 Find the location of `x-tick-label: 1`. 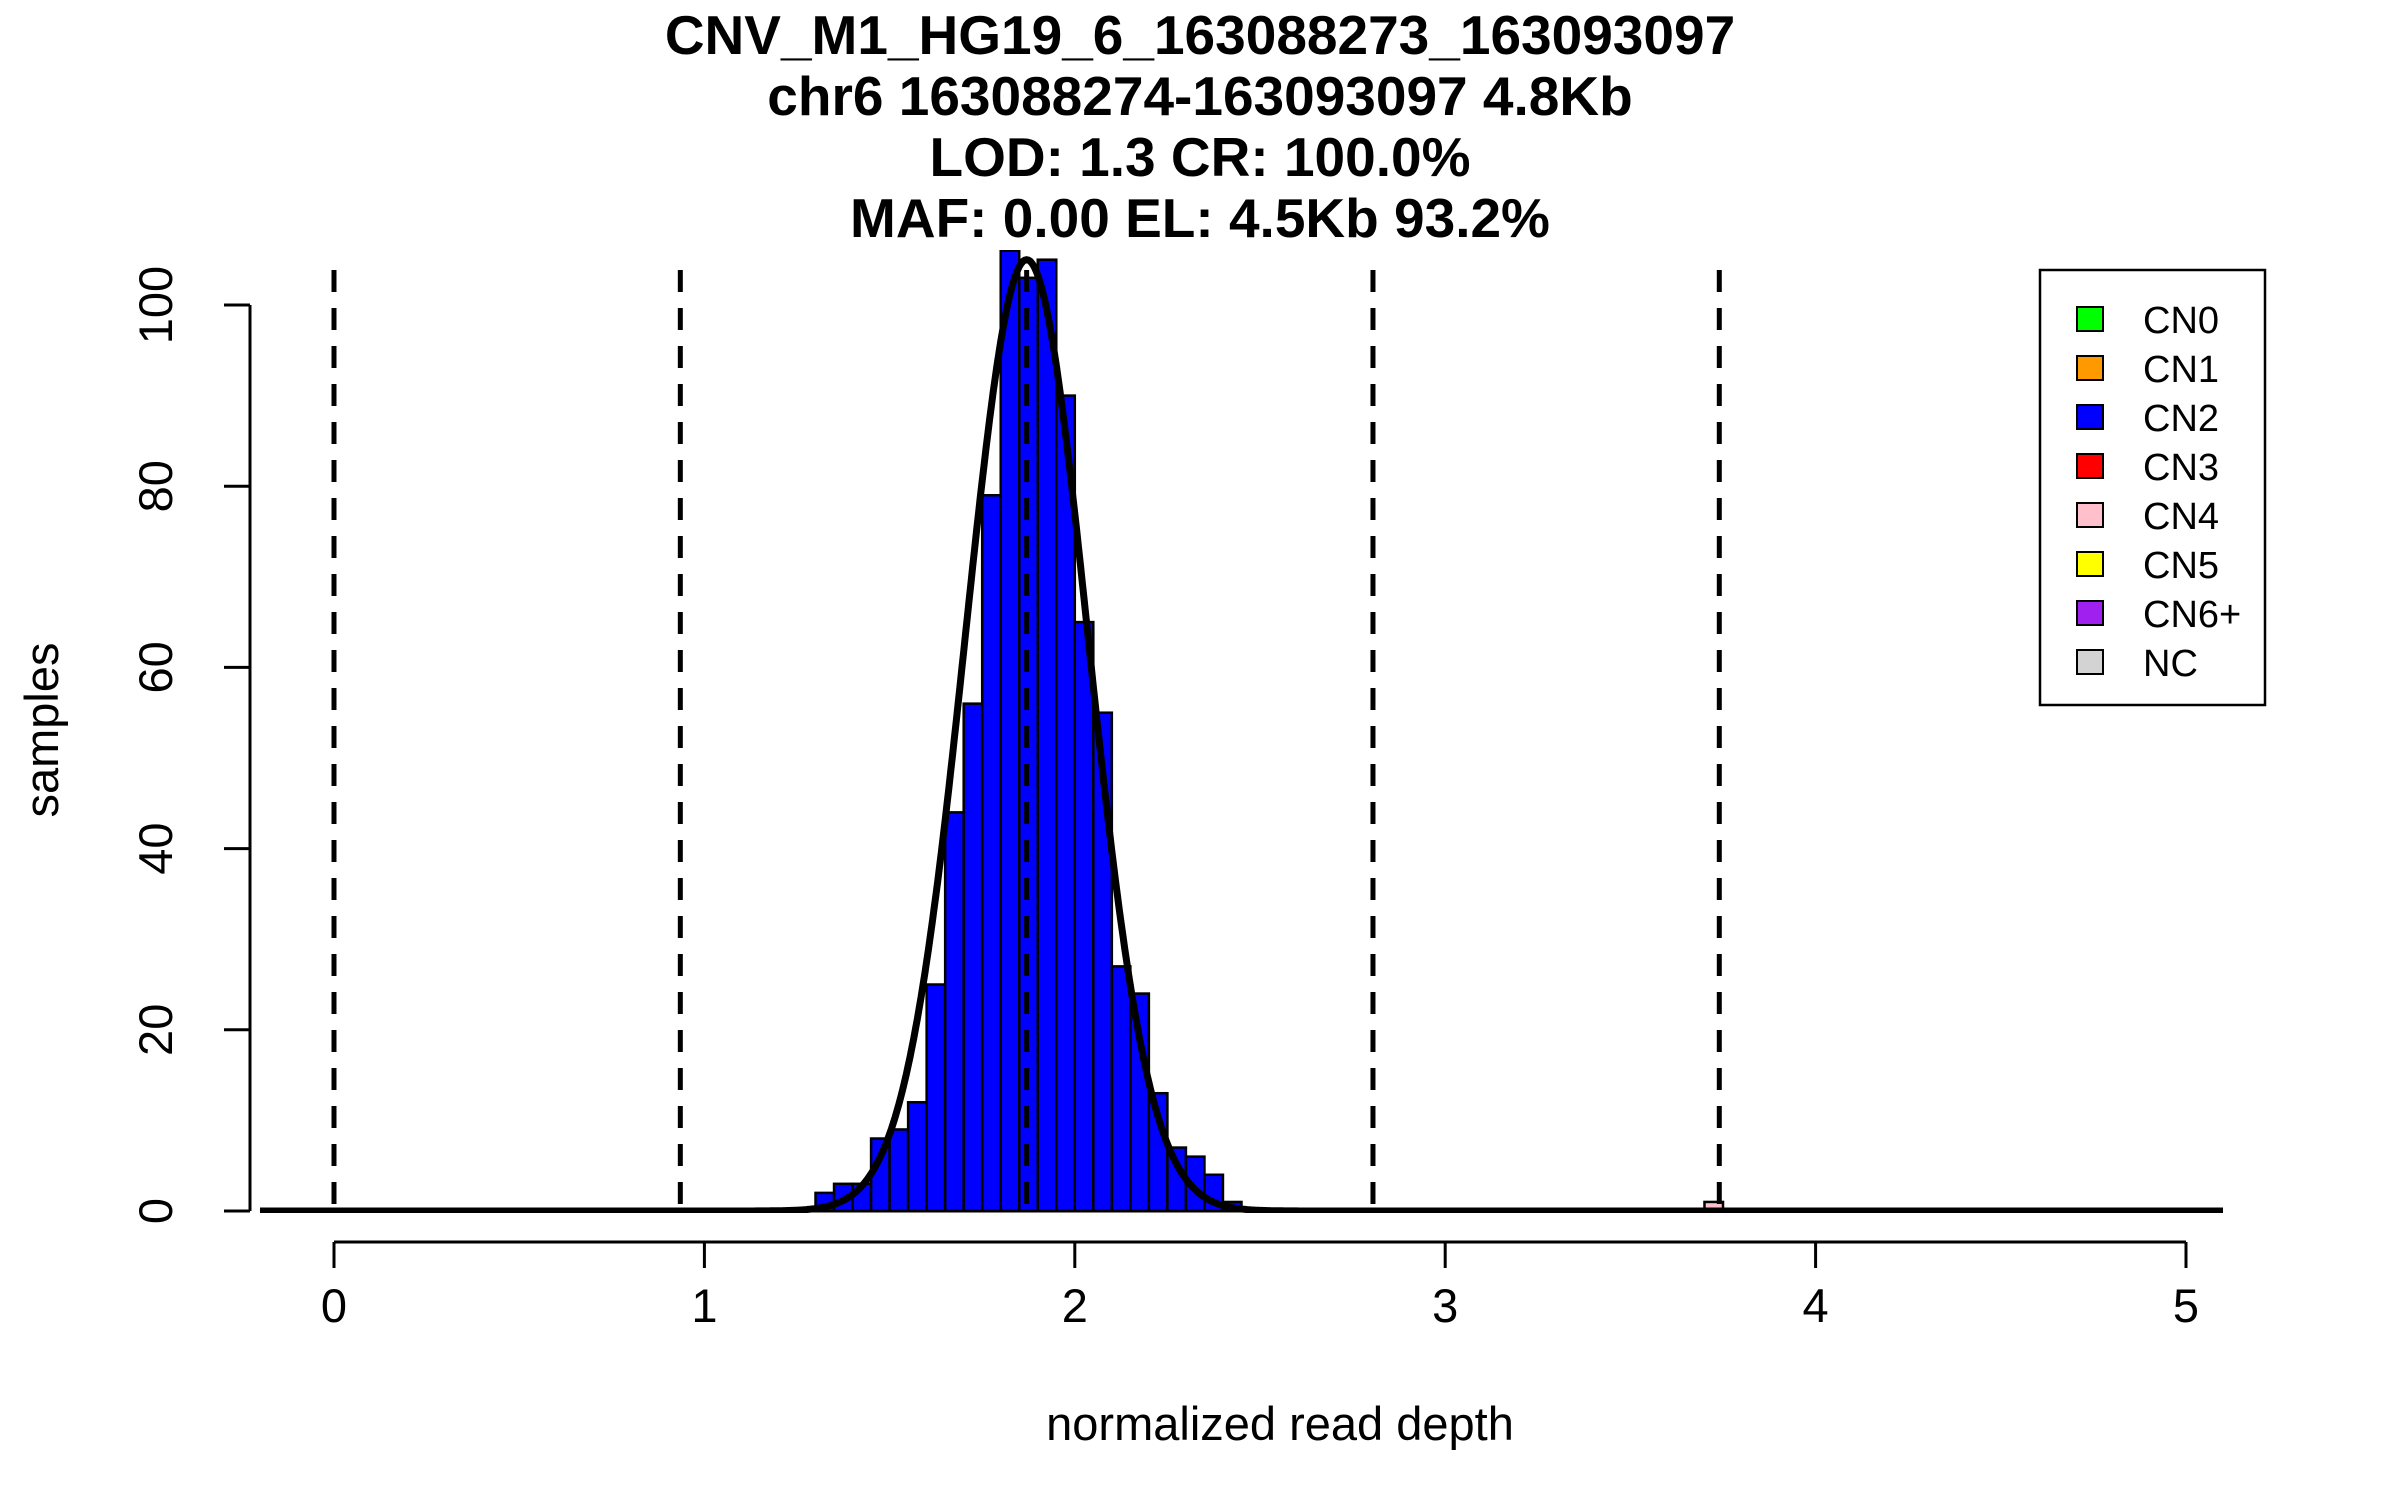

x-tick-label: 1 is located at coordinates (704, 1305).